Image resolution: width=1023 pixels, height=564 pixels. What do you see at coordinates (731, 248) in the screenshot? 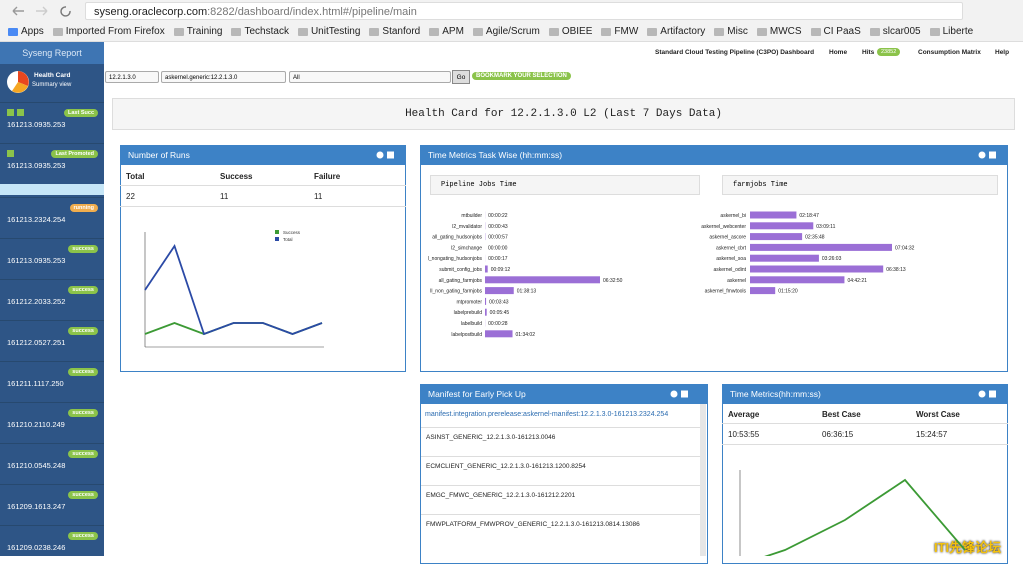
I see `bar-label: askernel_cbrt` at bounding box center [731, 248].